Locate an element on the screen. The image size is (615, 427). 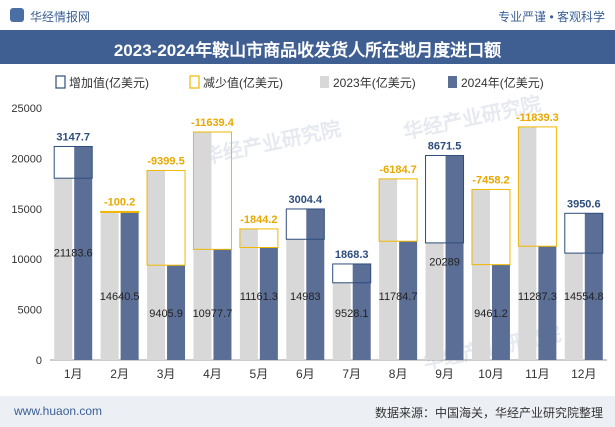
slogan: 专业严谨 • 客观科学 is located at coordinates (551, 17).